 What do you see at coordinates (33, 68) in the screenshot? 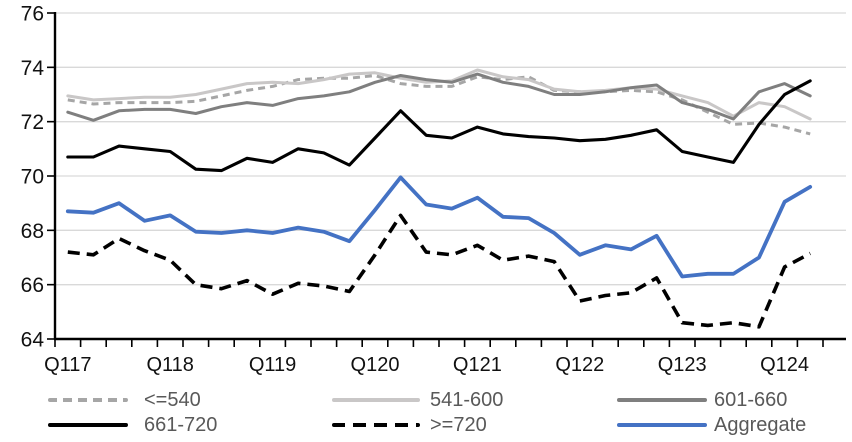
I see `y-tick-label: 74` at bounding box center [33, 68].